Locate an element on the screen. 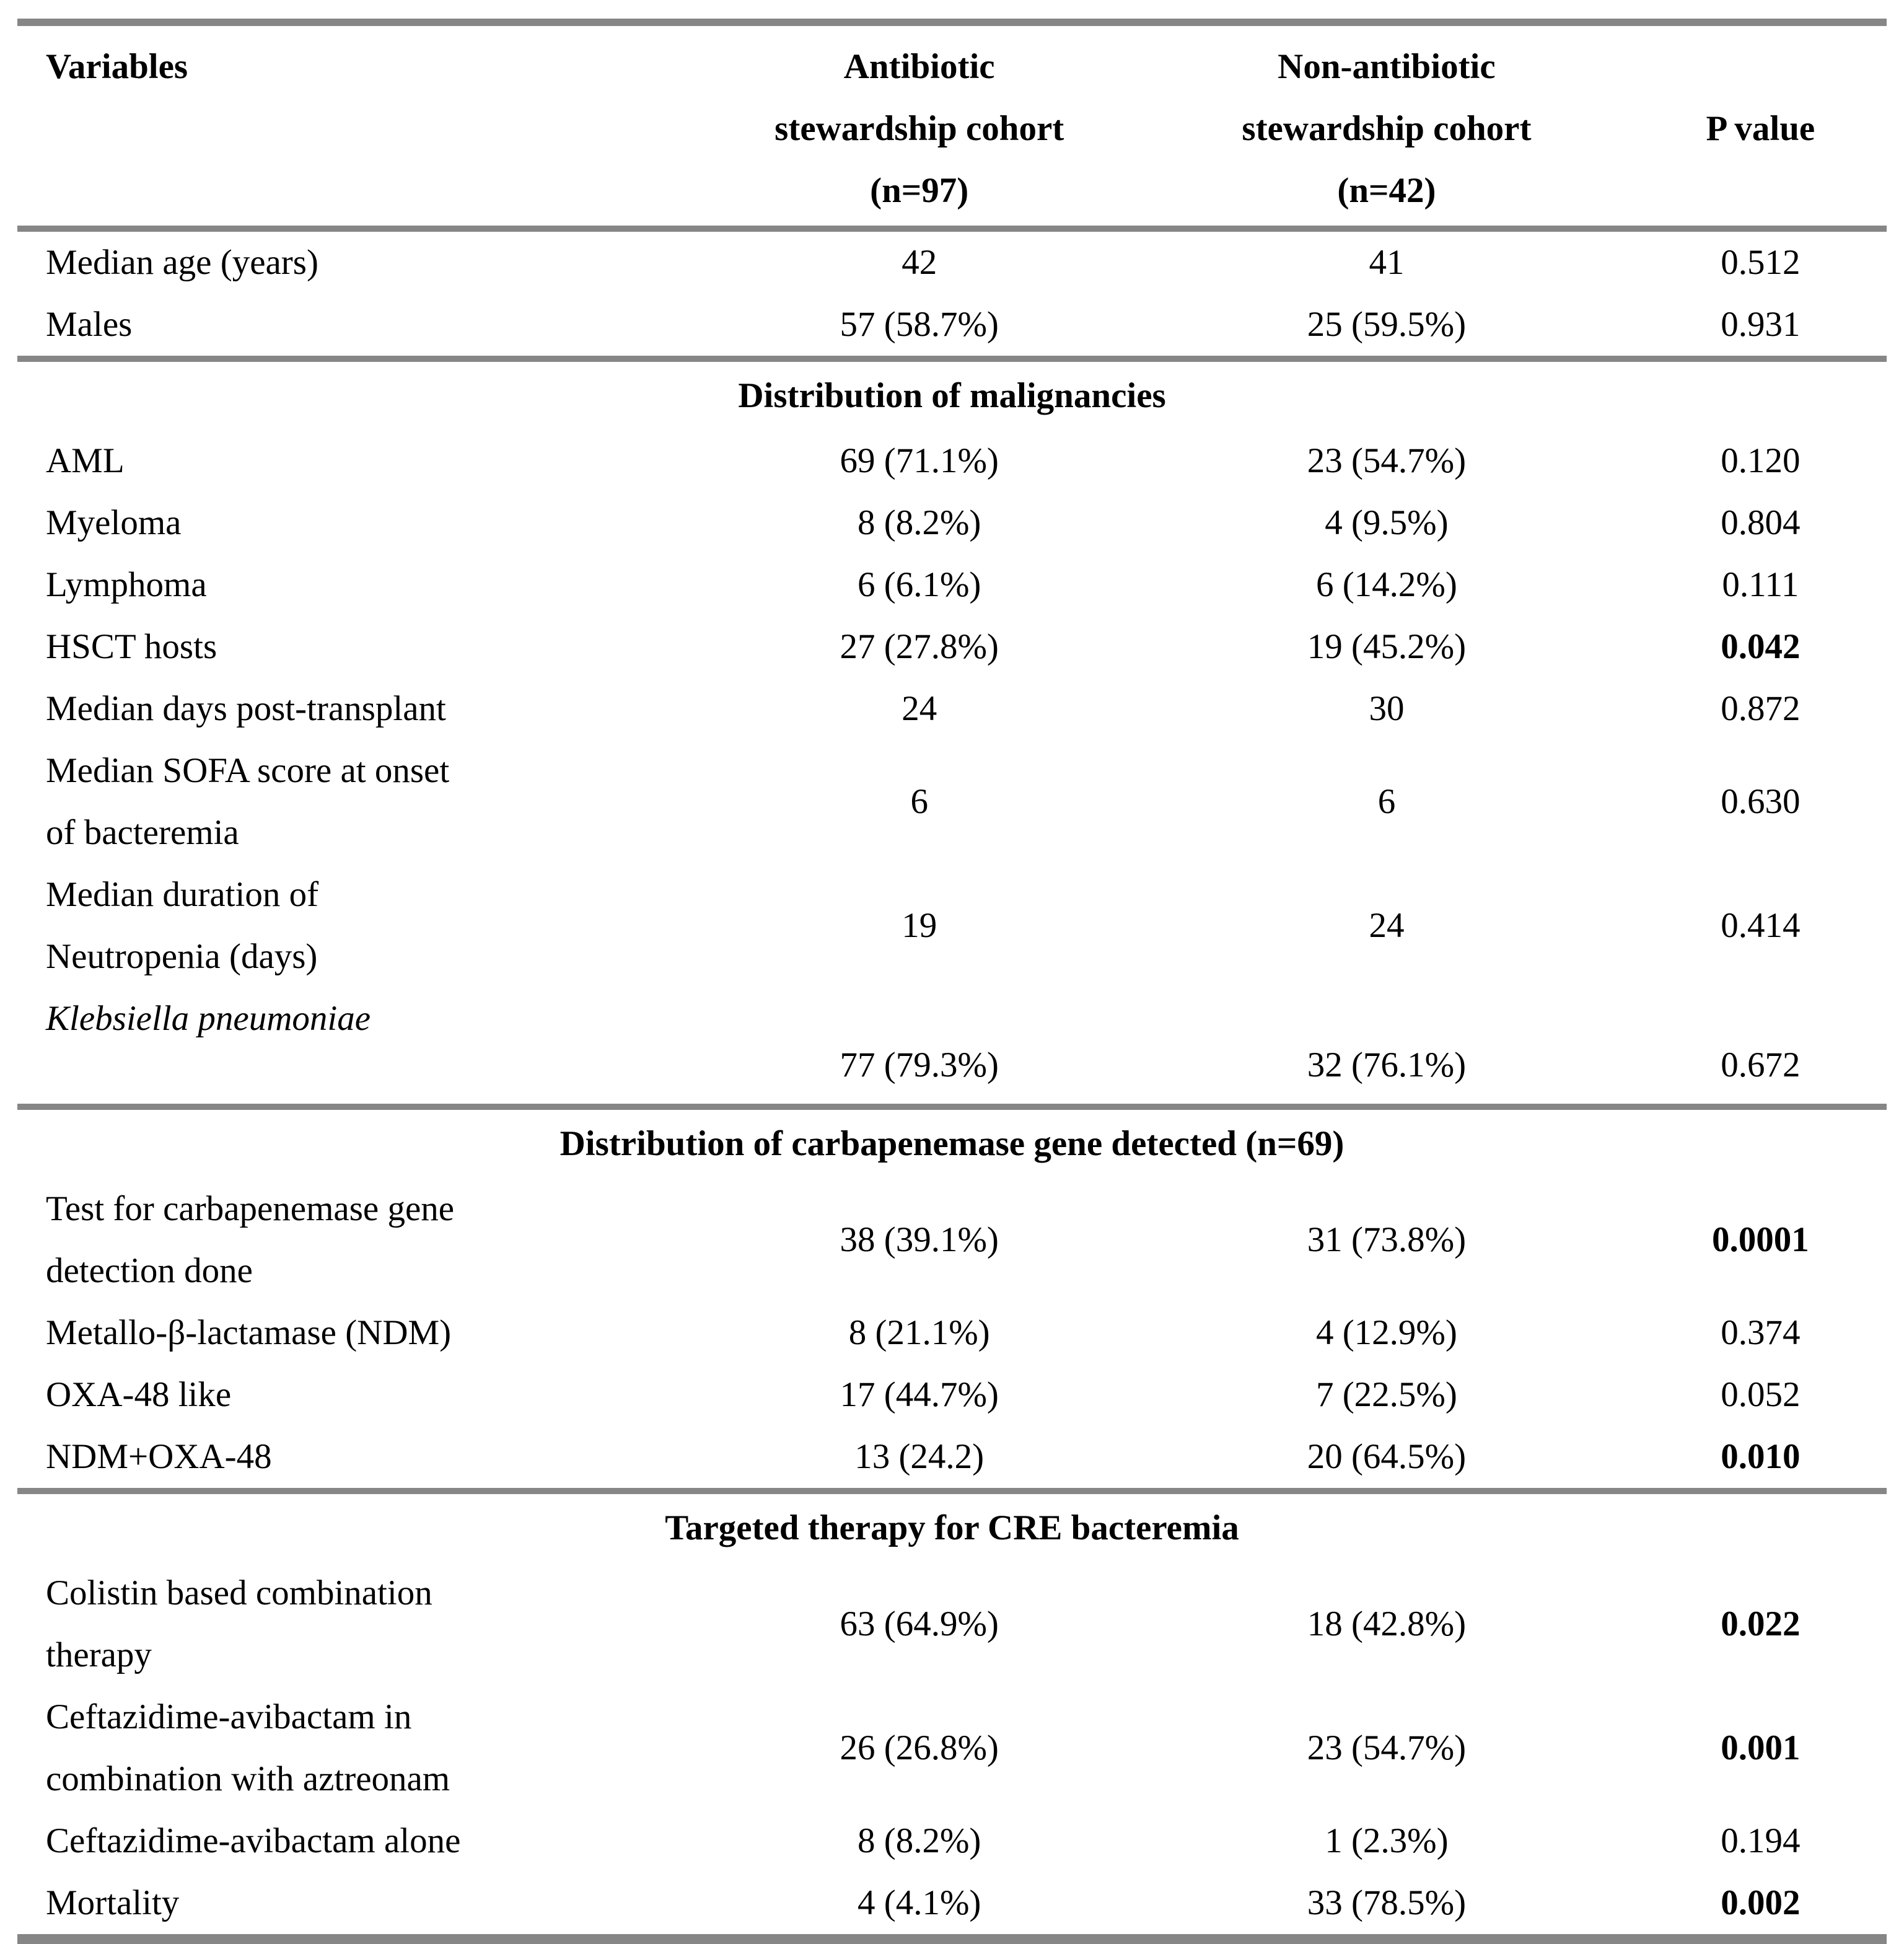 This screenshot has height=1944, width=1904. table-row: Mortality 4 (4.1%) 33 (78.5%) 0.002 is located at coordinates (952, 1903).